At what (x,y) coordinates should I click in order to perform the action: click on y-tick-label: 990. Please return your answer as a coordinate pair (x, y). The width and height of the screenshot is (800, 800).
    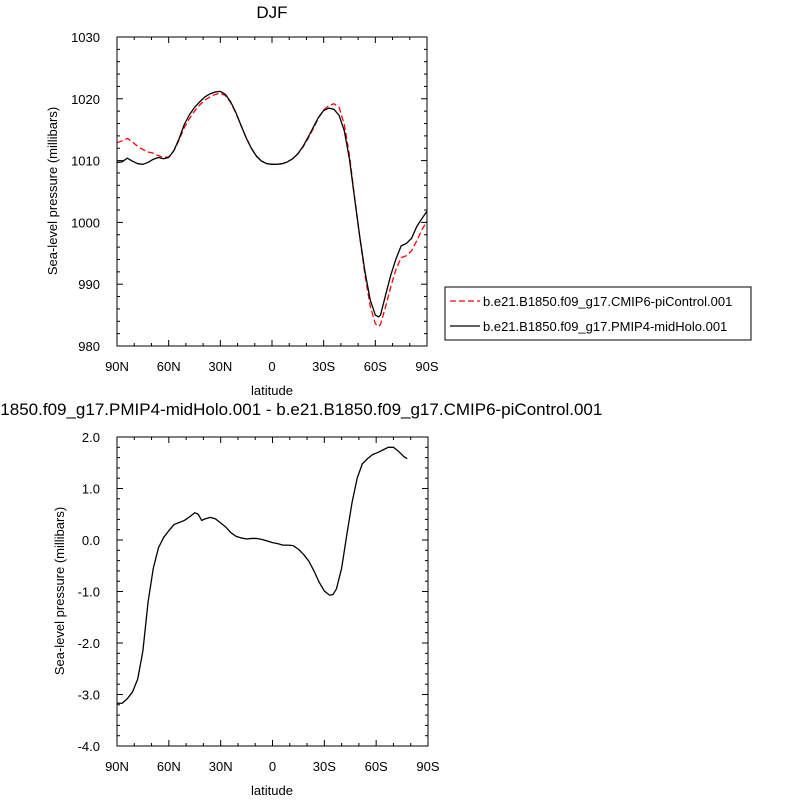
    Looking at the image, I should click on (89, 284).